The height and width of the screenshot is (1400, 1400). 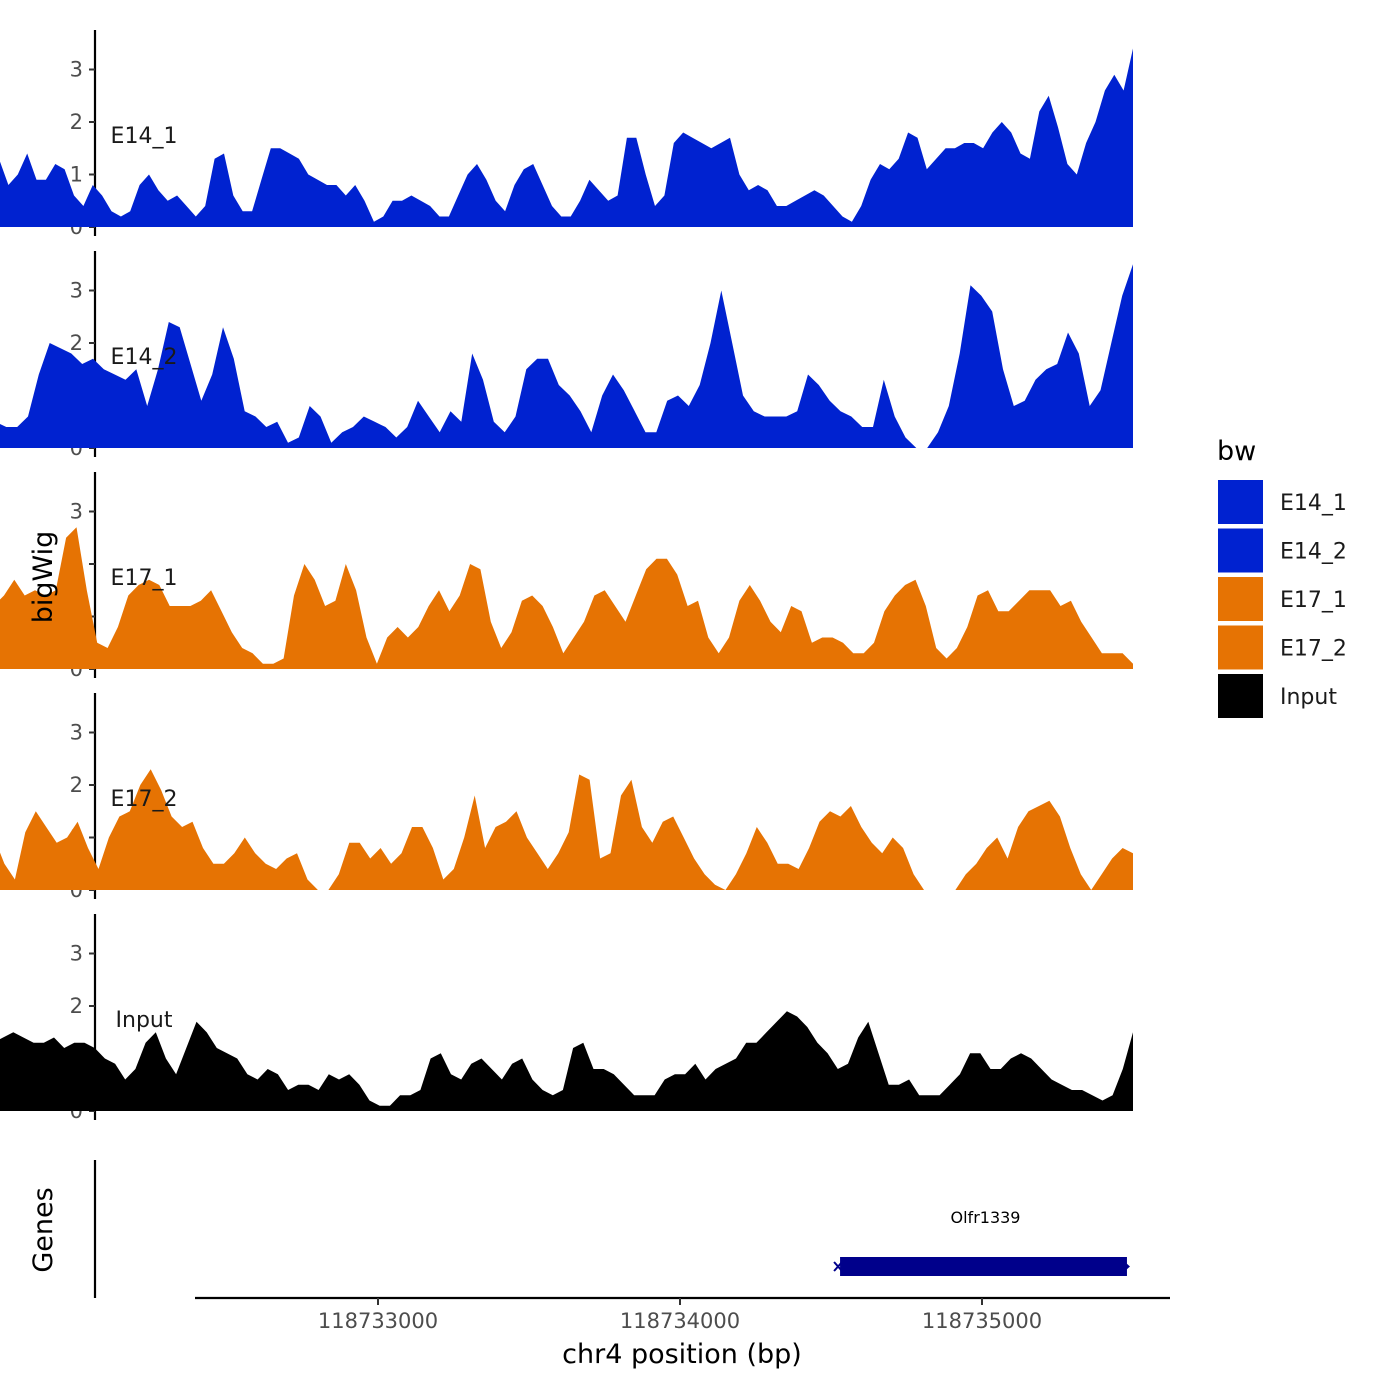 What do you see at coordinates (144, 1020) in the screenshot?
I see `track-label: Input` at bounding box center [144, 1020].